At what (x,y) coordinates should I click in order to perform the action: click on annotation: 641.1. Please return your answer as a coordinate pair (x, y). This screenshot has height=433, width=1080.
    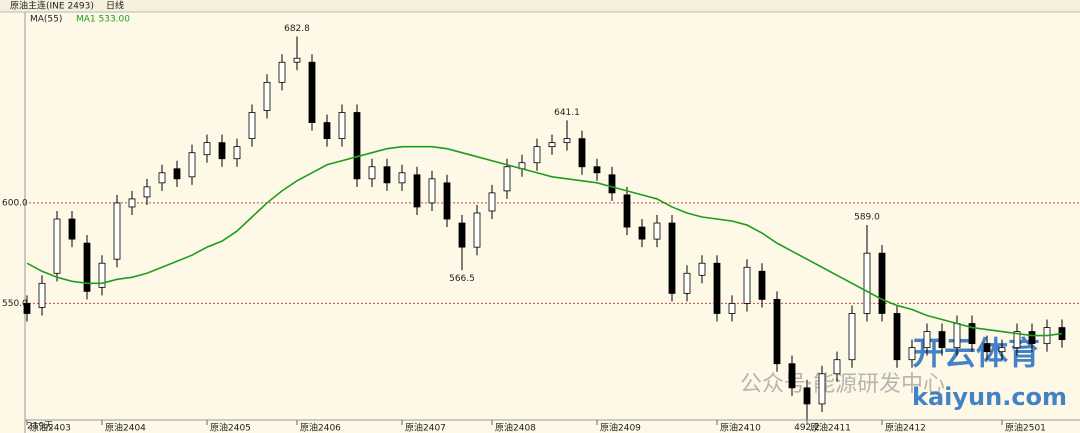
    Looking at the image, I should click on (567, 113).